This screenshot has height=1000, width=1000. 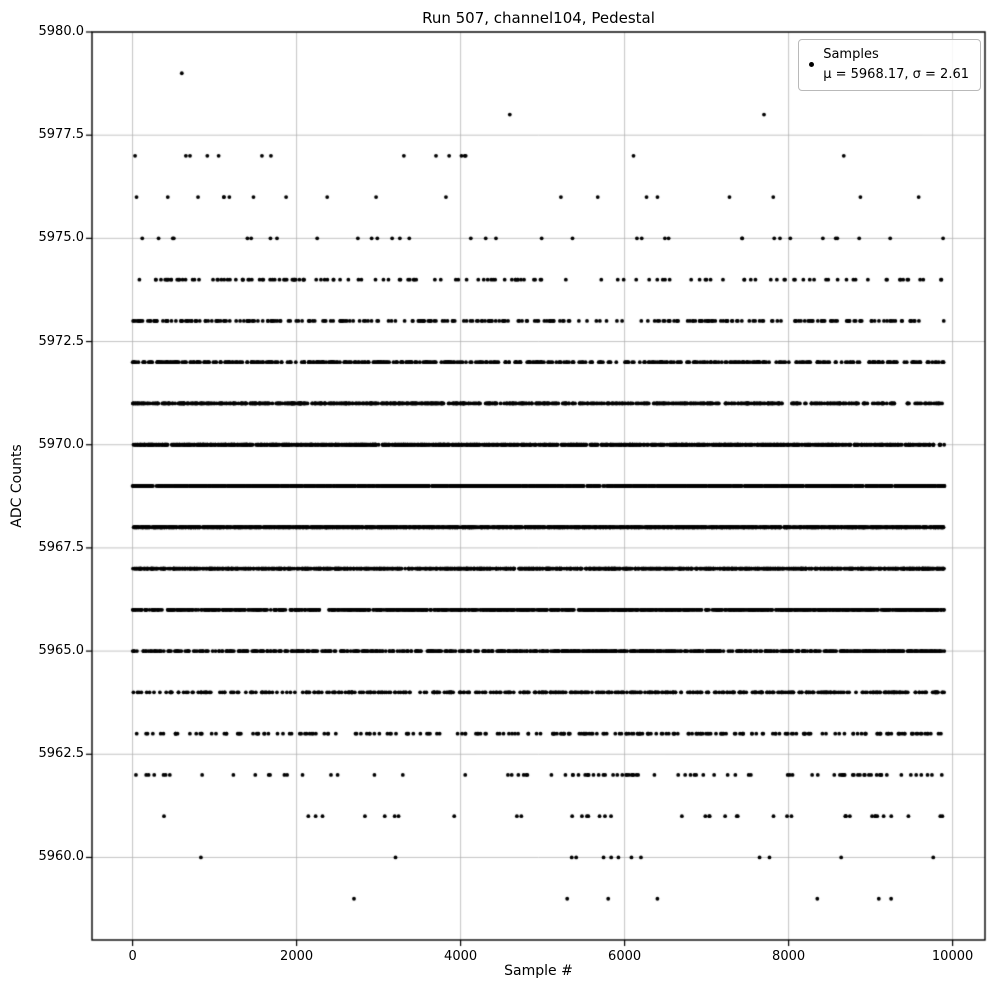 What do you see at coordinates (812, 64) in the screenshot?
I see `sample-marker-icon` at bounding box center [812, 64].